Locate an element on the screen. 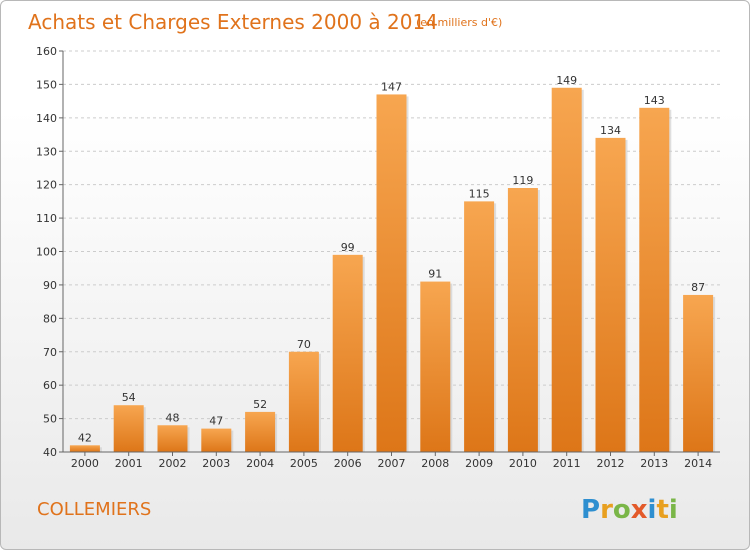 This screenshot has height=550, width=750. data-label-2010: 119 is located at coordinates (522, 180).